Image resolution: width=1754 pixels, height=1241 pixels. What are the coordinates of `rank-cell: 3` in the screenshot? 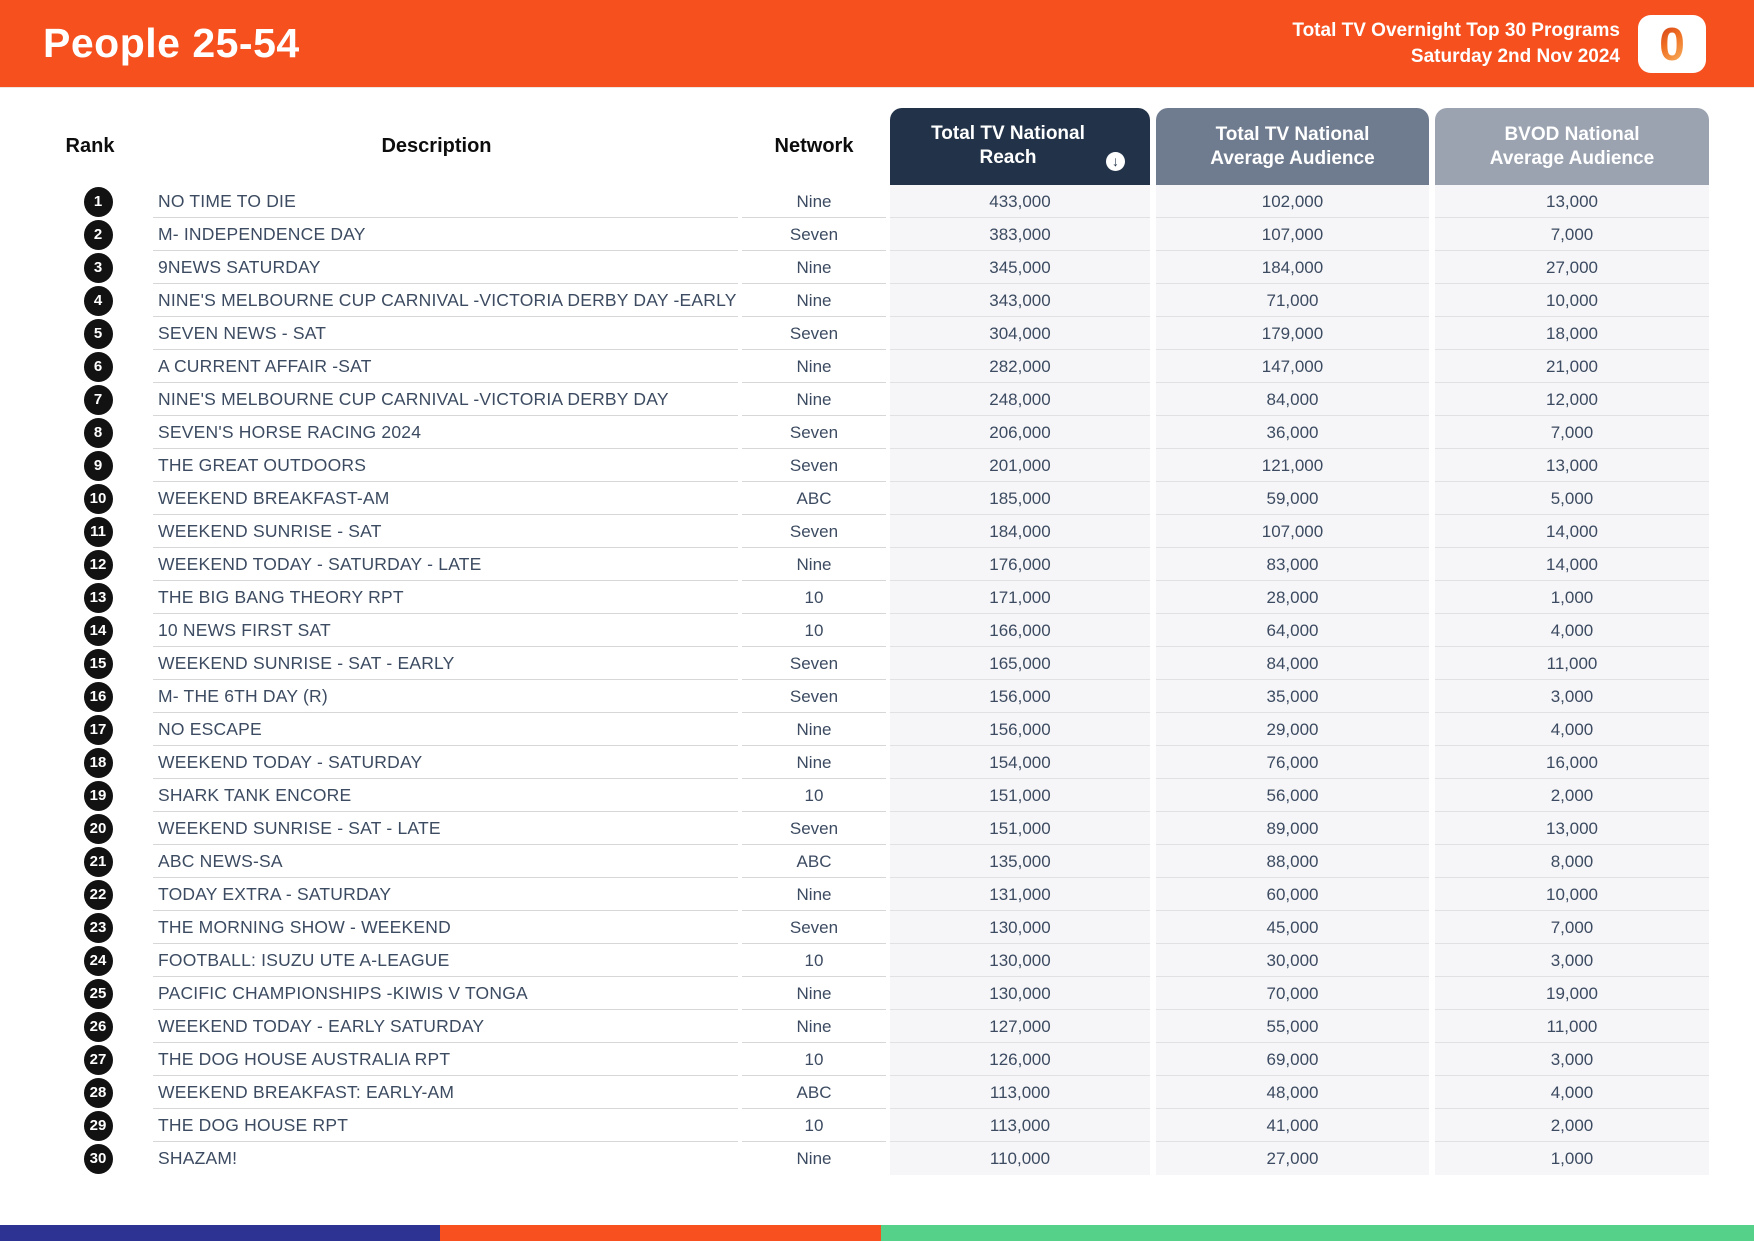 It's located at (90, 267).